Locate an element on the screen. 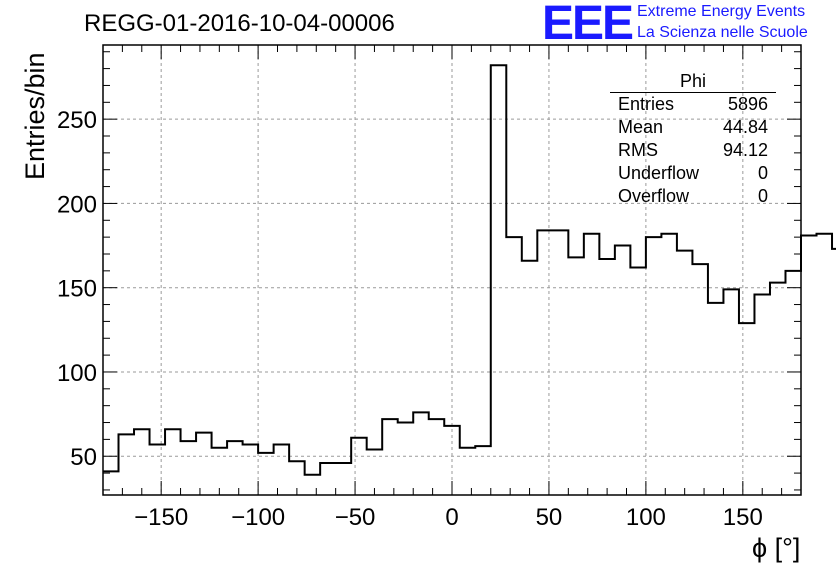 Image resolution: width=836 pixels, height=572 pixels. stats-label: Mean is located at coordinates (641, 127).